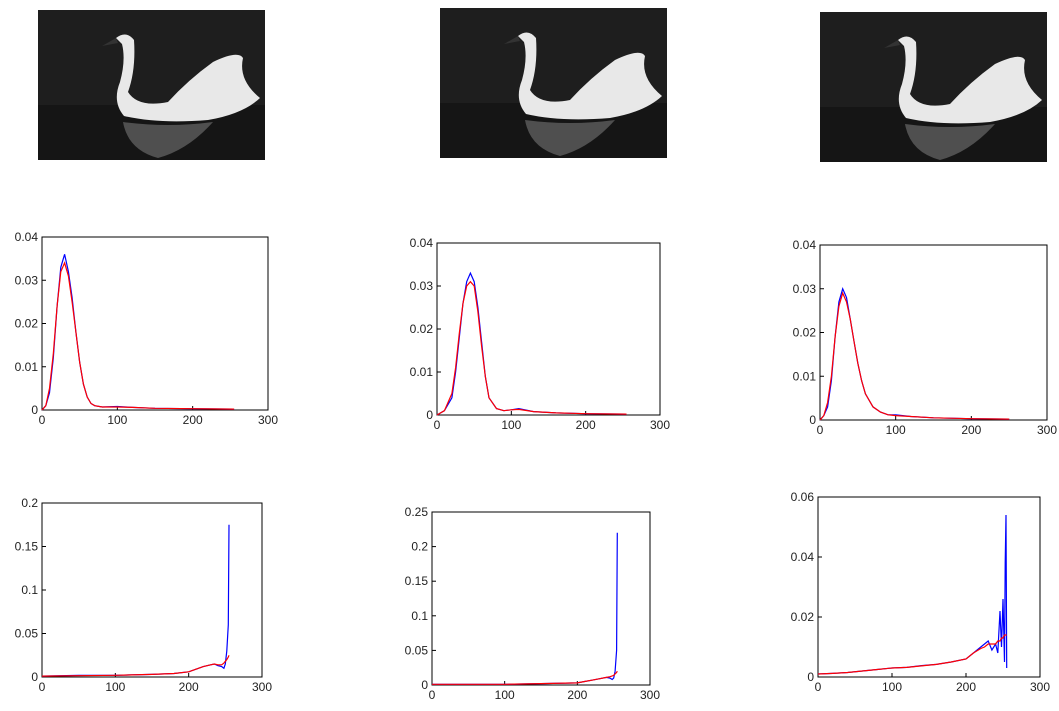 The width and height of the screenshot is (1059, 711). What do you see at coordinates (417, 512) in the screenshot?
I see `y-tick-label: 0.25` at bounding box center [417, 512].